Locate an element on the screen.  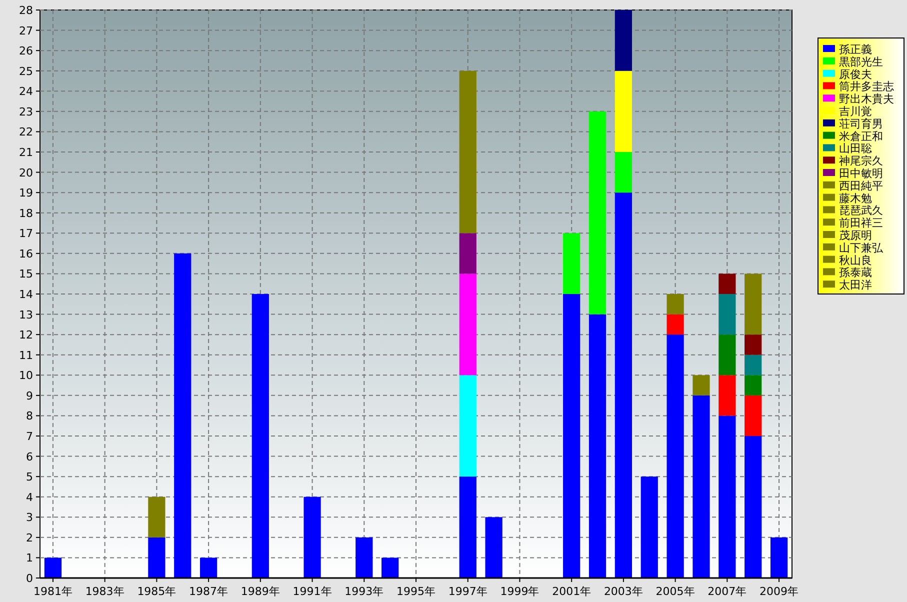
y-tick-label: 9 is located at coordinates (29, 395).